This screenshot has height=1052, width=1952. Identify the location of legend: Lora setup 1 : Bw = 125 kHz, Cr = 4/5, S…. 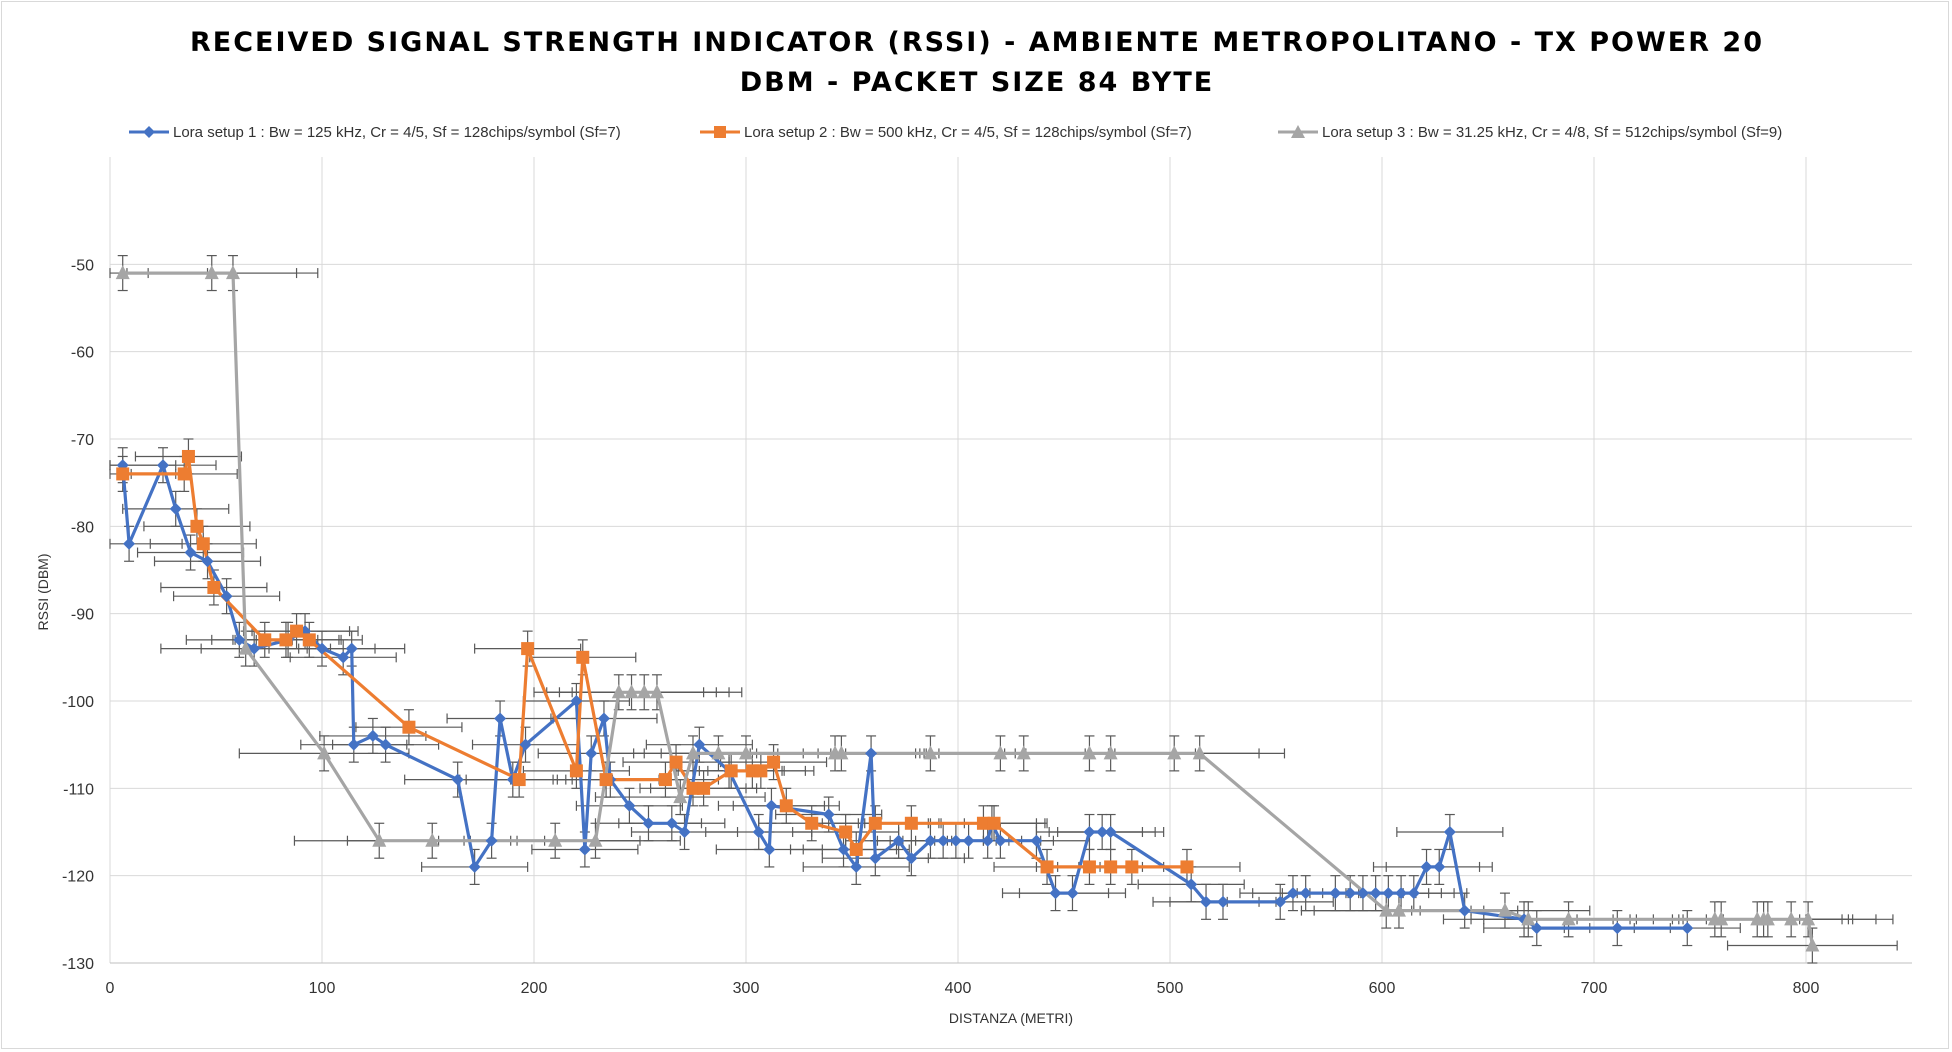
(955, 132).